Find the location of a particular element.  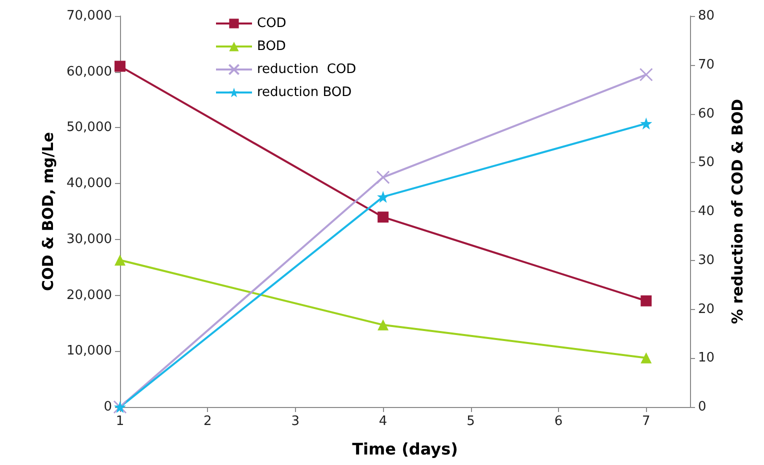

y2-tick-label: 30 is located at coordinates (706, 260).